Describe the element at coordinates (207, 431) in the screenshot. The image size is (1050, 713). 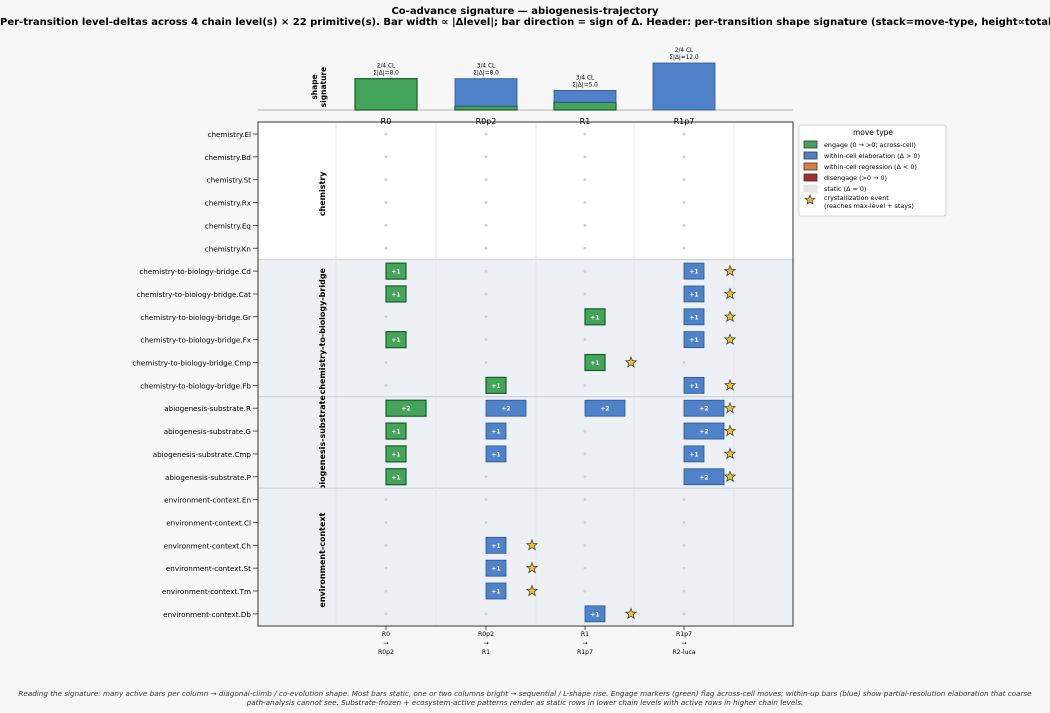
I see `row-label: abiogenesis-substrate.G` at that location.